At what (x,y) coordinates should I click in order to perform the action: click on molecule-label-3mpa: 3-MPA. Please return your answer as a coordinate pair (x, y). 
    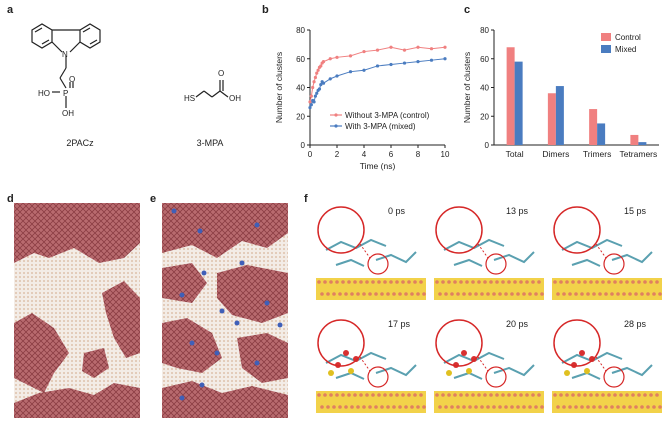
    Looking at the image, I should click on (210, 143).